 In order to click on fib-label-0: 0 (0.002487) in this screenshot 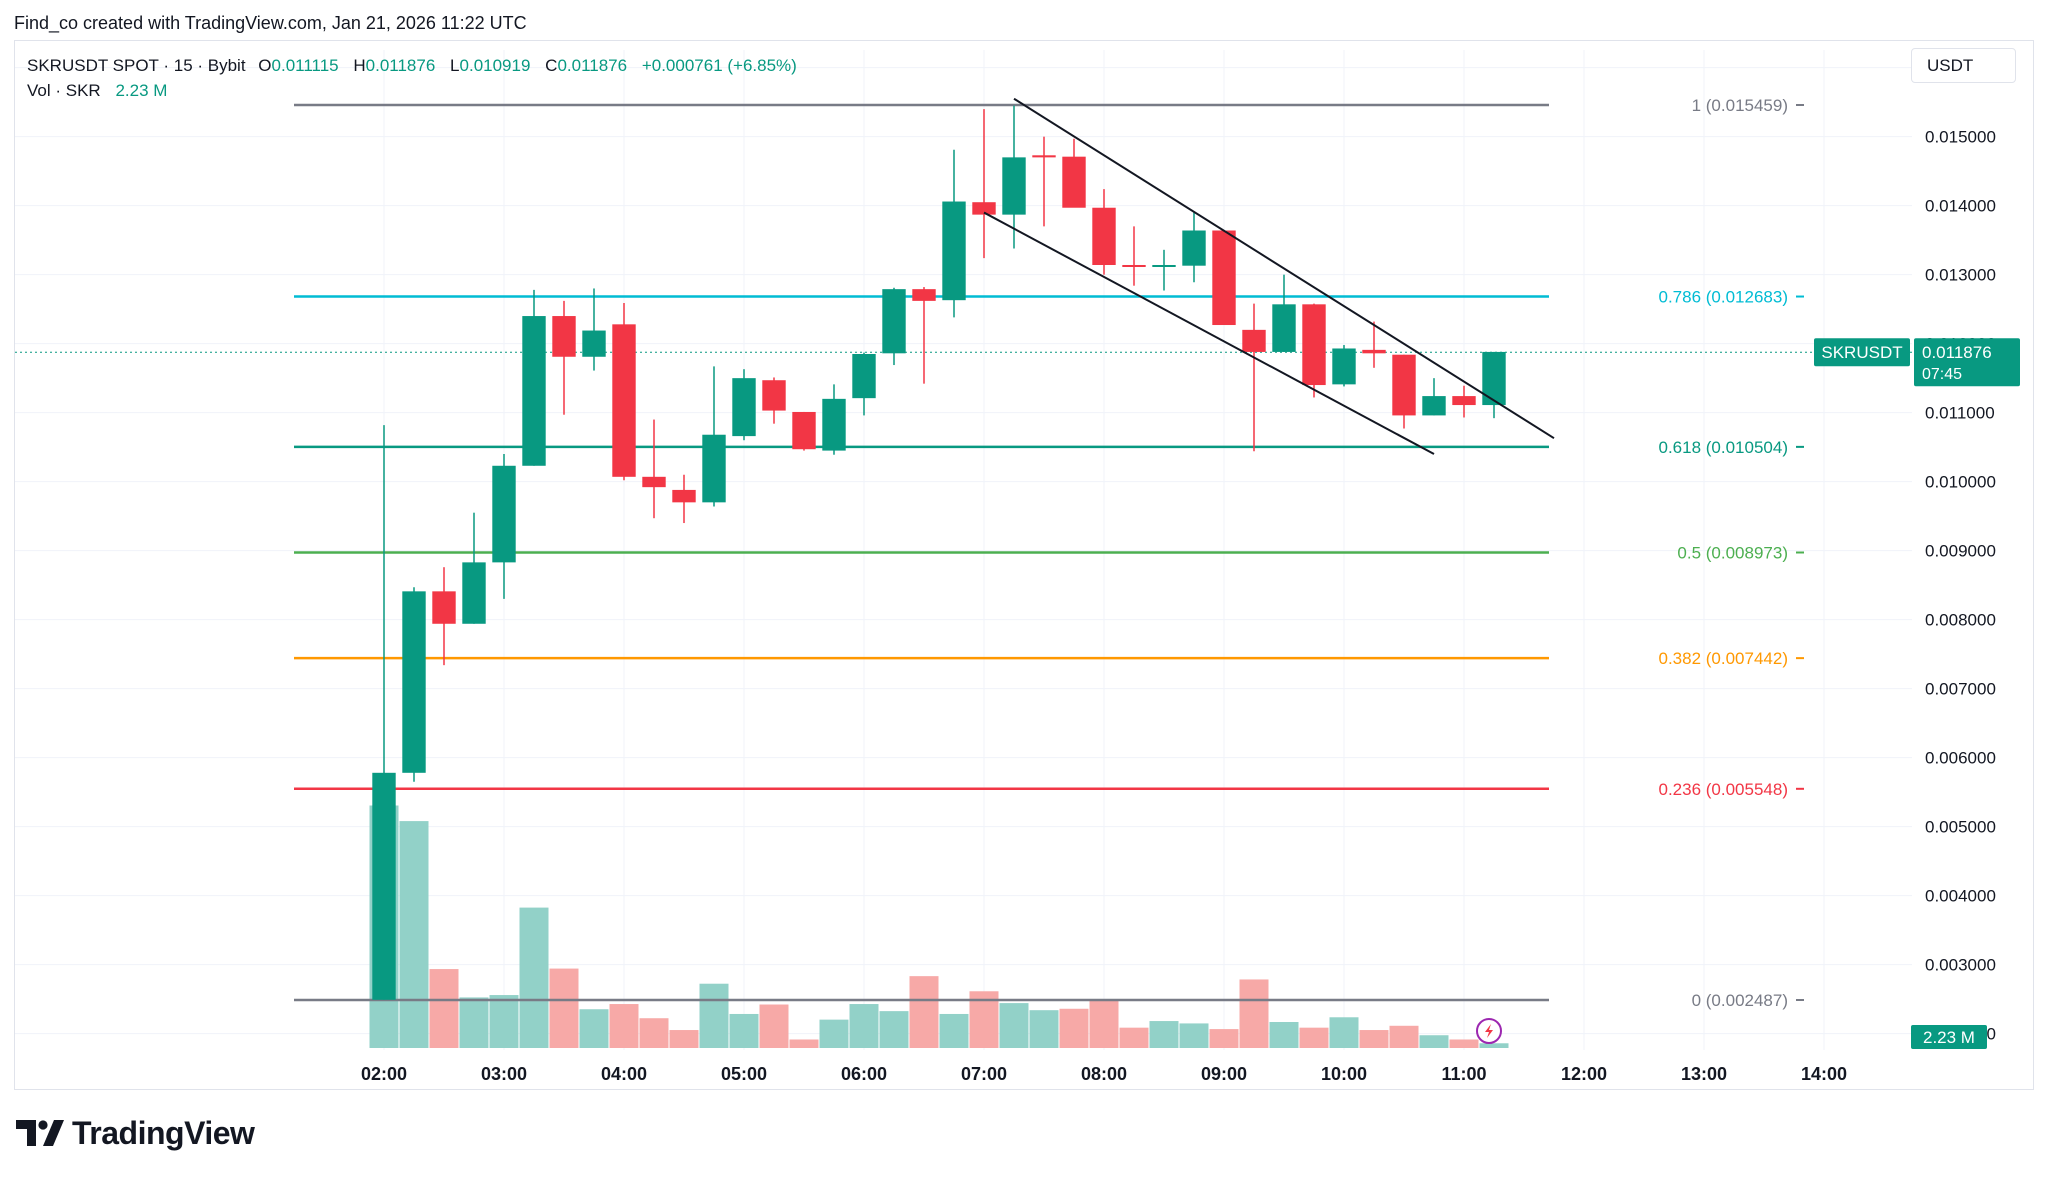, I will do `click(1740, 1000)`.